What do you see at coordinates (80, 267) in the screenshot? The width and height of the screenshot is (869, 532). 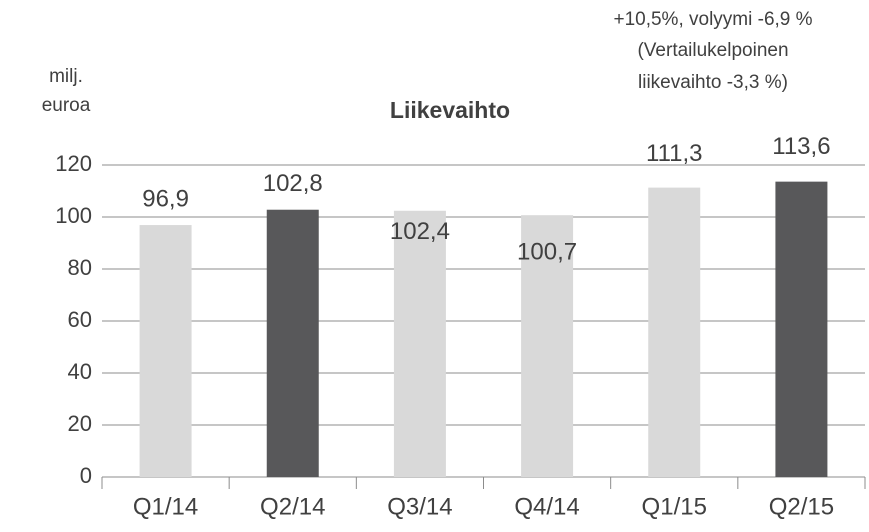 I see `y-tick-label: 80` at bounding box center [80, 267].